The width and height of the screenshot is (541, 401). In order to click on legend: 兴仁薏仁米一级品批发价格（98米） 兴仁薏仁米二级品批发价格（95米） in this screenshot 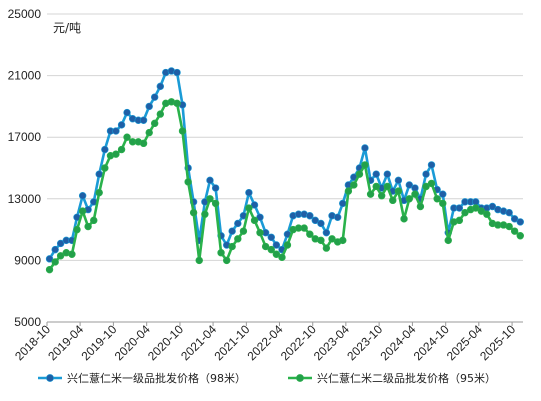, I will do `click(267, 378)`.